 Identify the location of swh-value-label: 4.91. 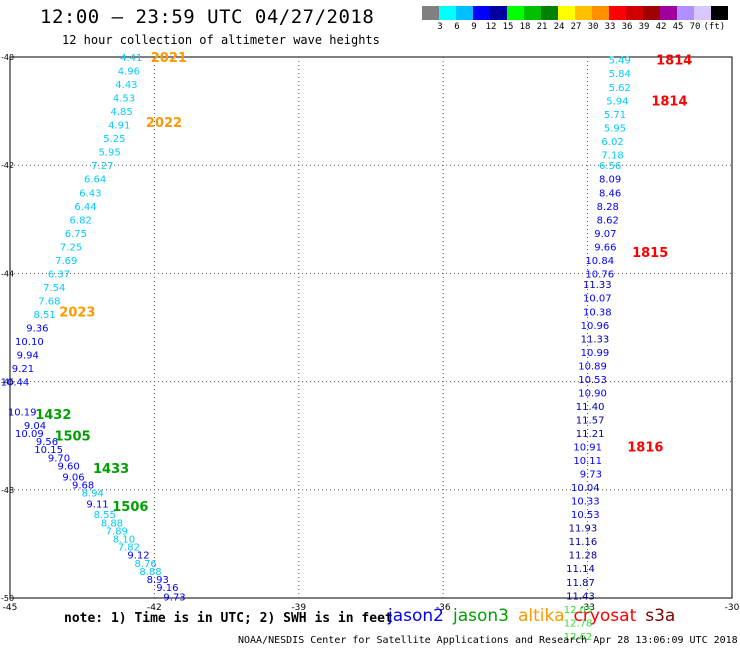
(119, 126).